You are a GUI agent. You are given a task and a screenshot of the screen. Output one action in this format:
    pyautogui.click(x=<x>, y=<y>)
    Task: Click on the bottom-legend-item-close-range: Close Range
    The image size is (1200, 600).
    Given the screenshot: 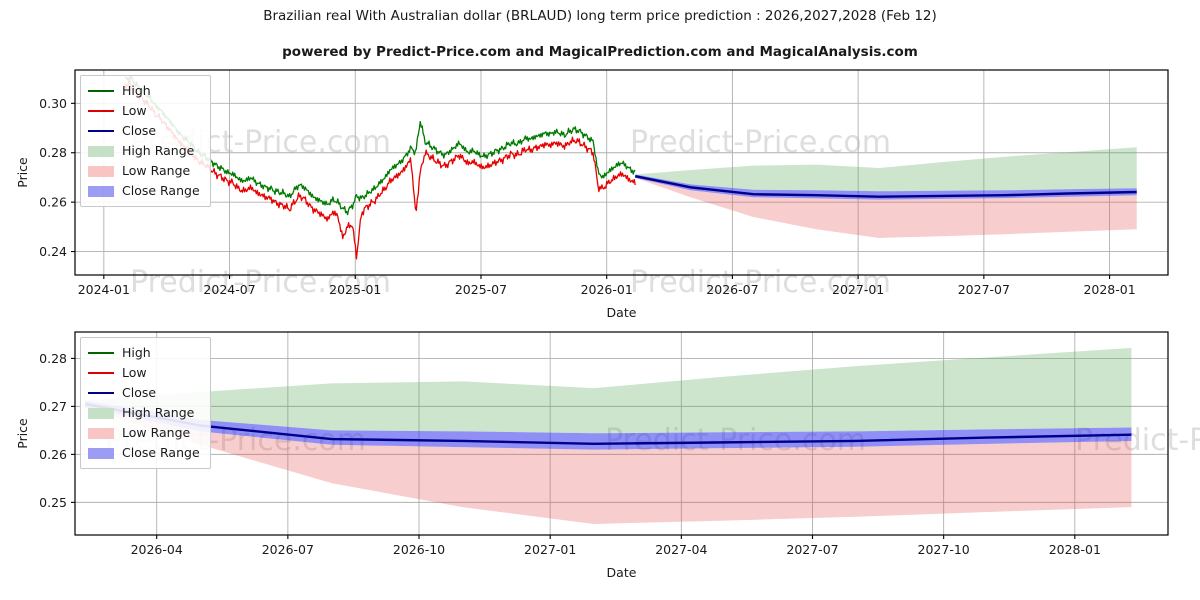 What is the action you would take?
    pyautogui.click(x=145, y=453)
    